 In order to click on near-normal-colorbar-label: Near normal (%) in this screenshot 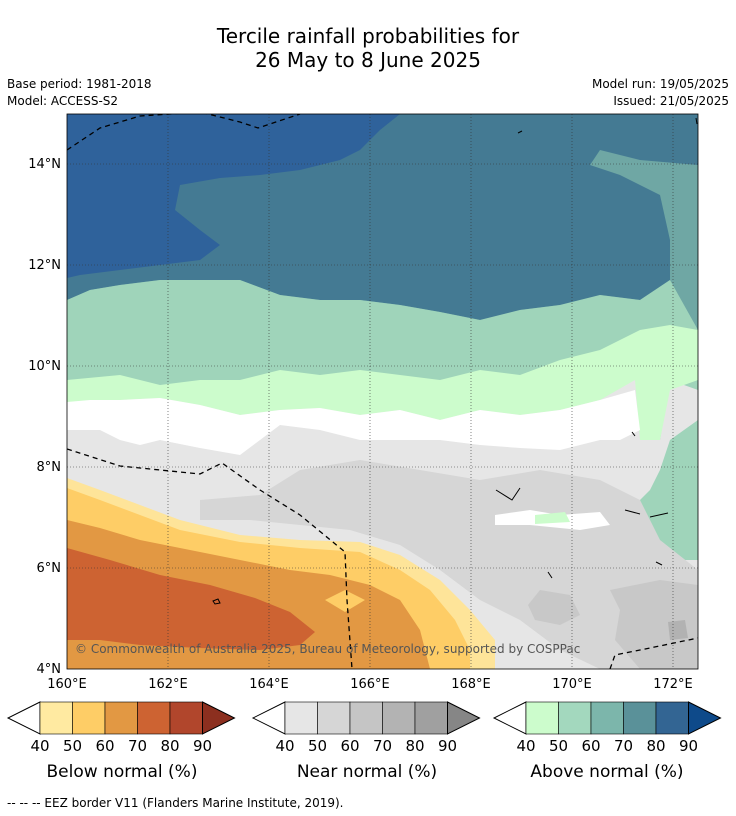, I will do `click(367, 772)`.